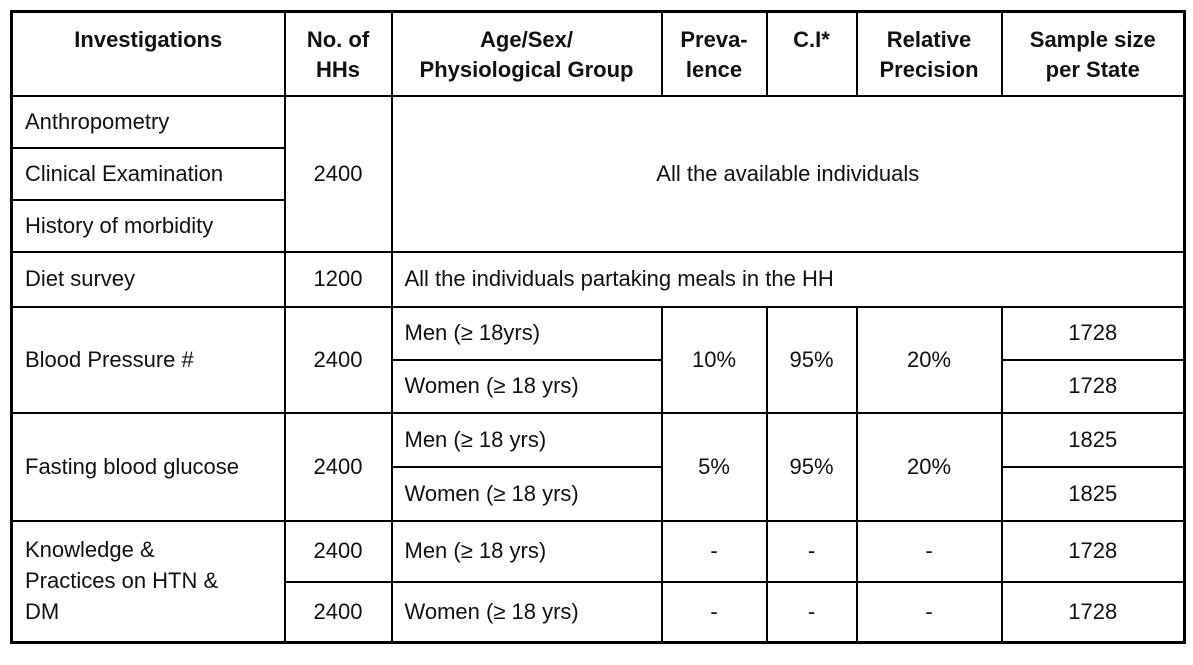  I want to click on cell-fbg-men: Men (≥ 18 yrs), so click(526, 439).